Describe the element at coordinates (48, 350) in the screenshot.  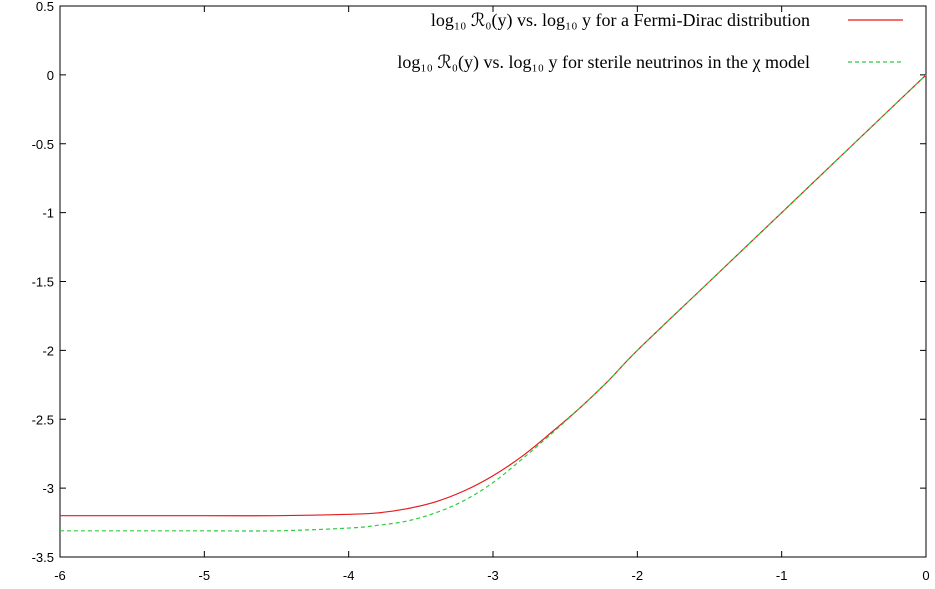
I see `y-tick-label: -2` at that location.